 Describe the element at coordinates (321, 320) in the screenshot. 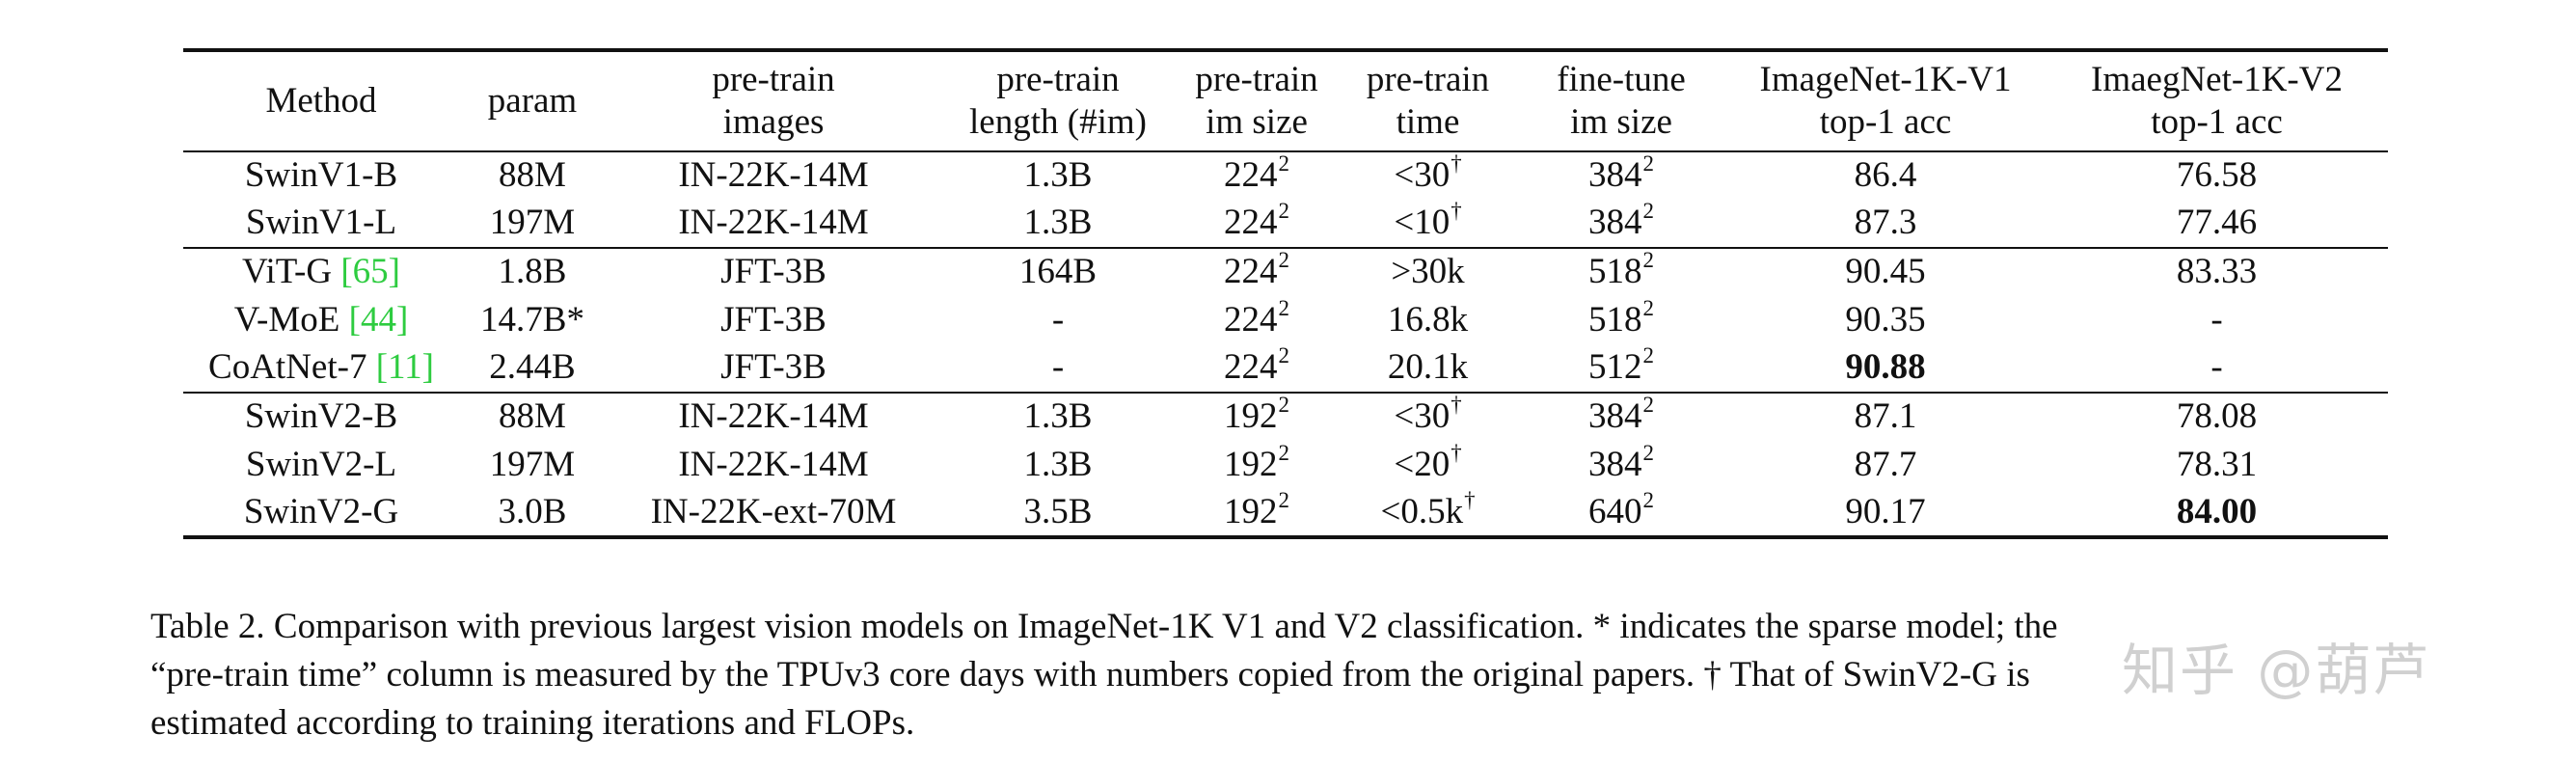

I see `cell-method: V-MoE [44]` at that location.